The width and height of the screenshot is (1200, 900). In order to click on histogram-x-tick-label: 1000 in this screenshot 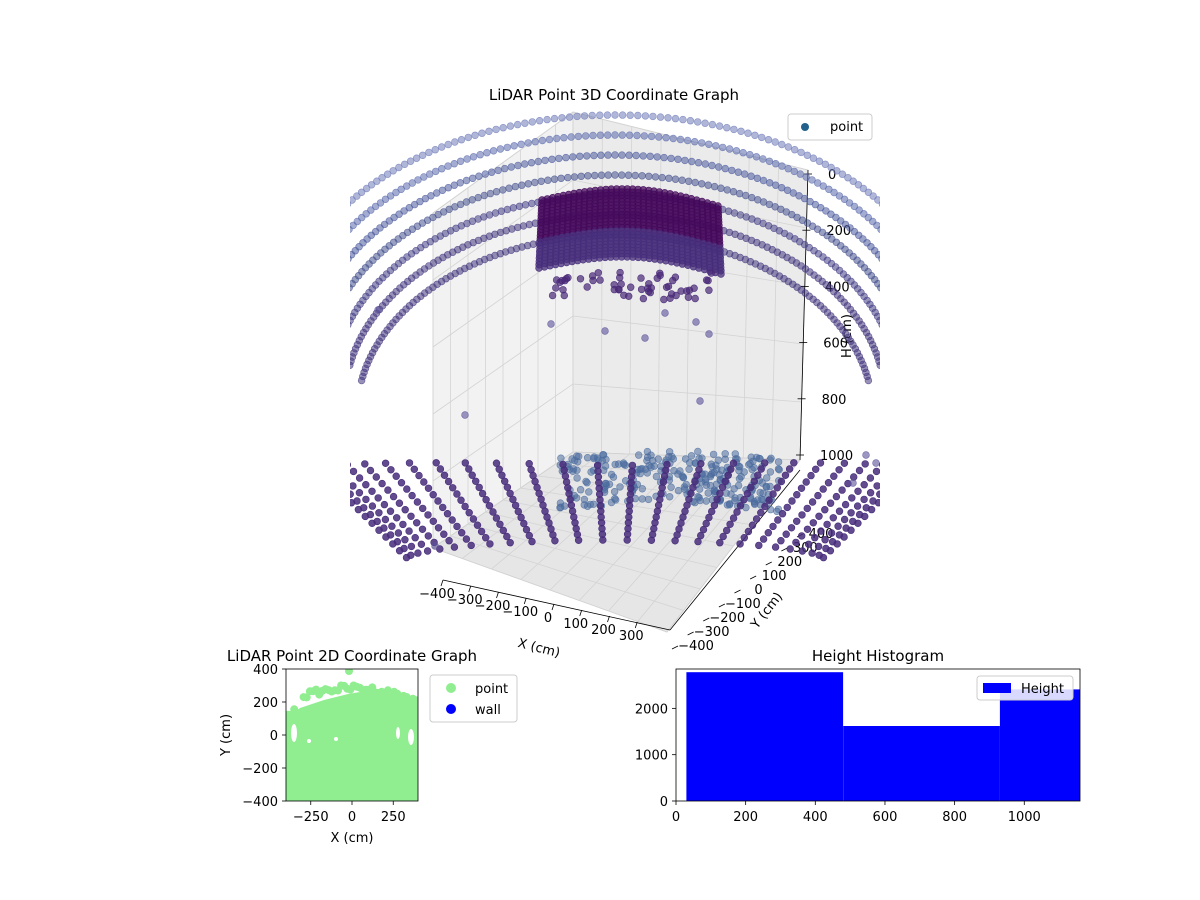, I will do `click(1024, 817)`.